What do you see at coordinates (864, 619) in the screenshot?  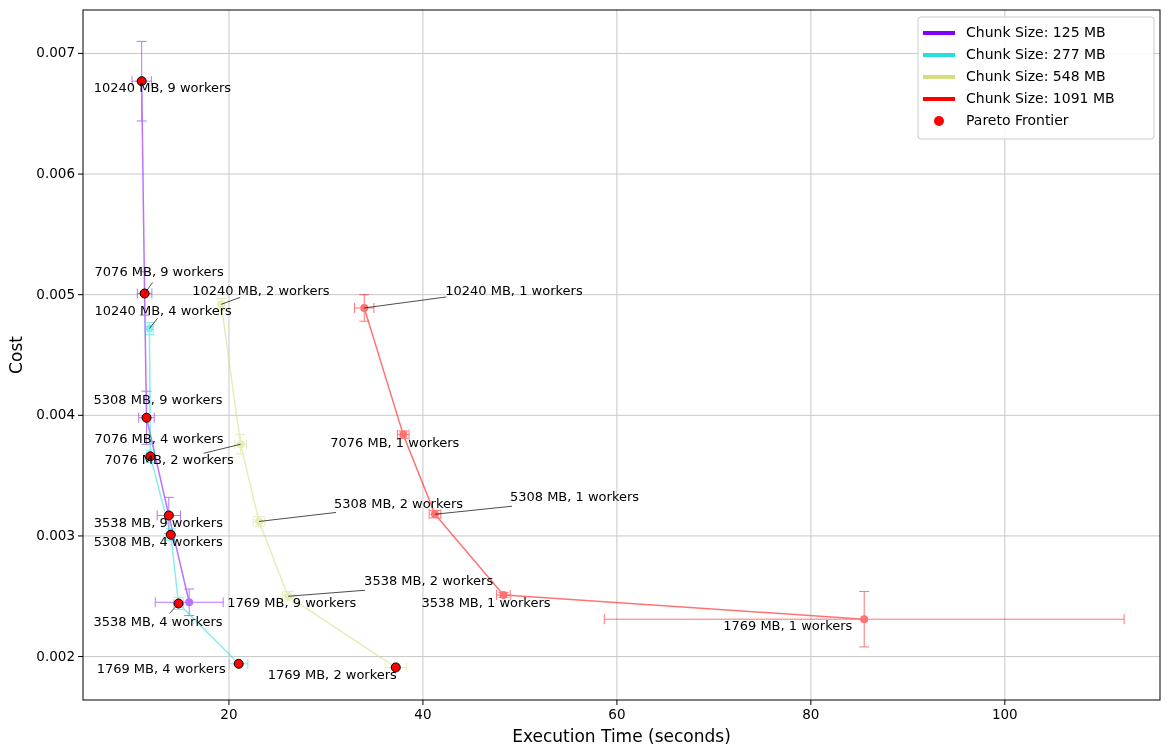 I see `point` at bounding box center [864, 619].